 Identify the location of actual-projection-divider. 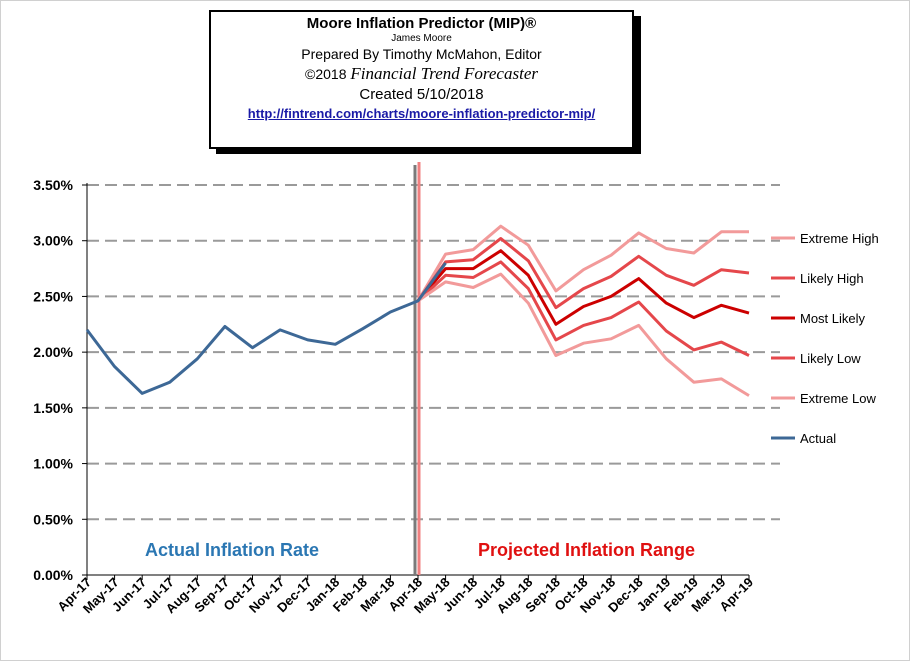
(417, 368).